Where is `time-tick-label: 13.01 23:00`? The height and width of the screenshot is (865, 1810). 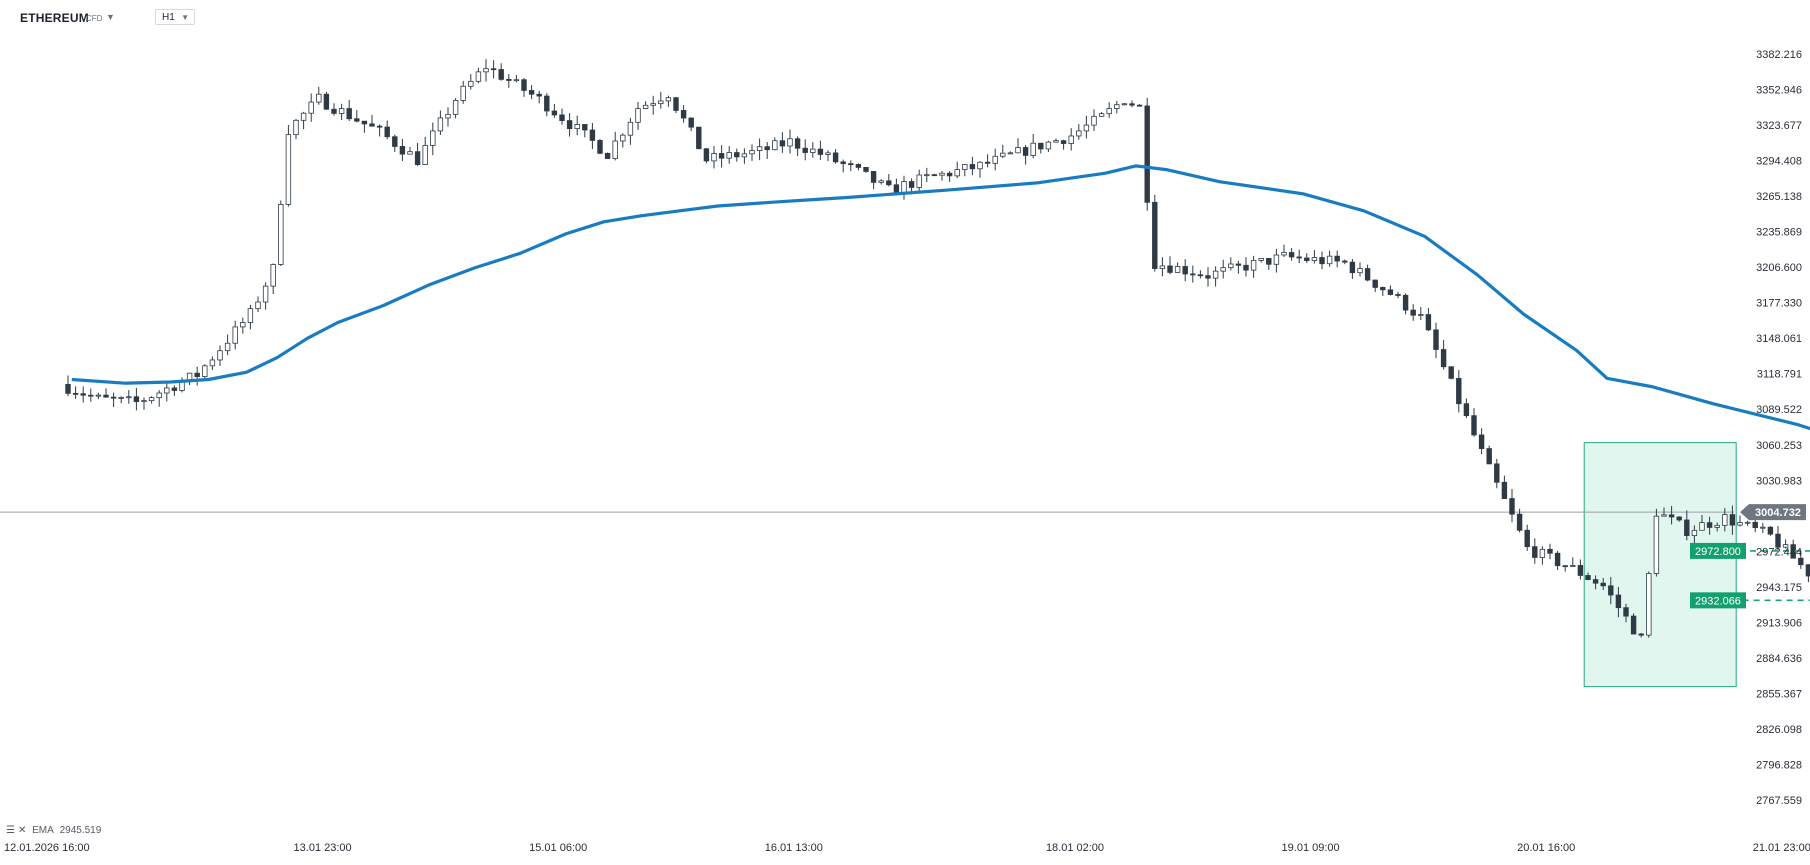
time-tick-label: 13.01 23:00 is located at coordinates (323, 848).